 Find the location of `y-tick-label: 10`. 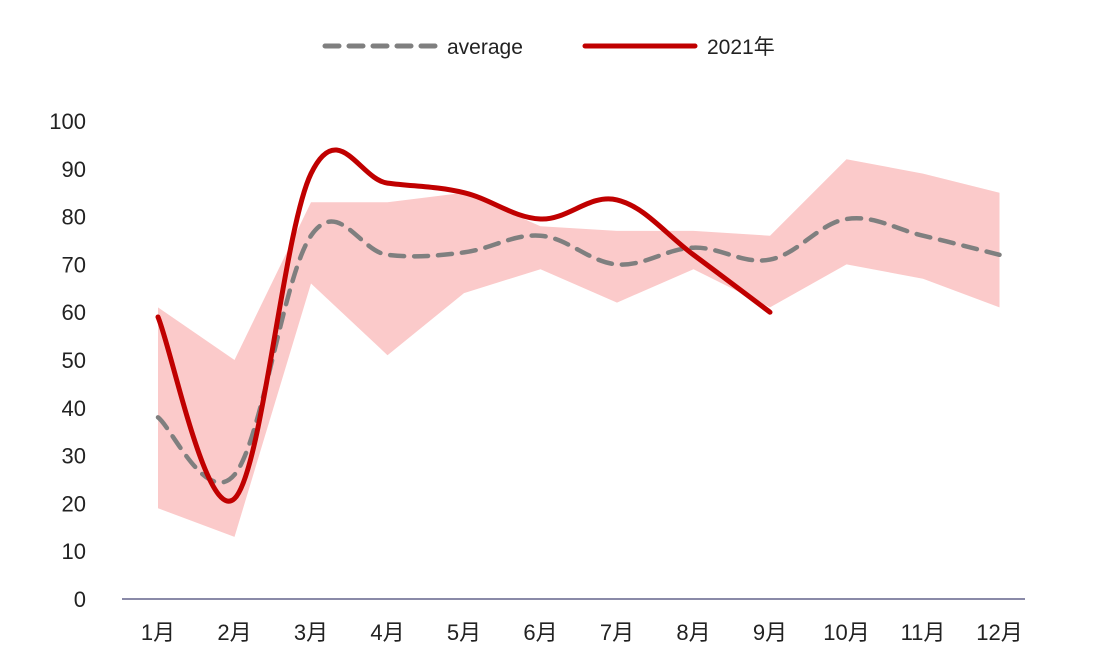

y-tick-label: 10 is located at coordinates (74, 551).